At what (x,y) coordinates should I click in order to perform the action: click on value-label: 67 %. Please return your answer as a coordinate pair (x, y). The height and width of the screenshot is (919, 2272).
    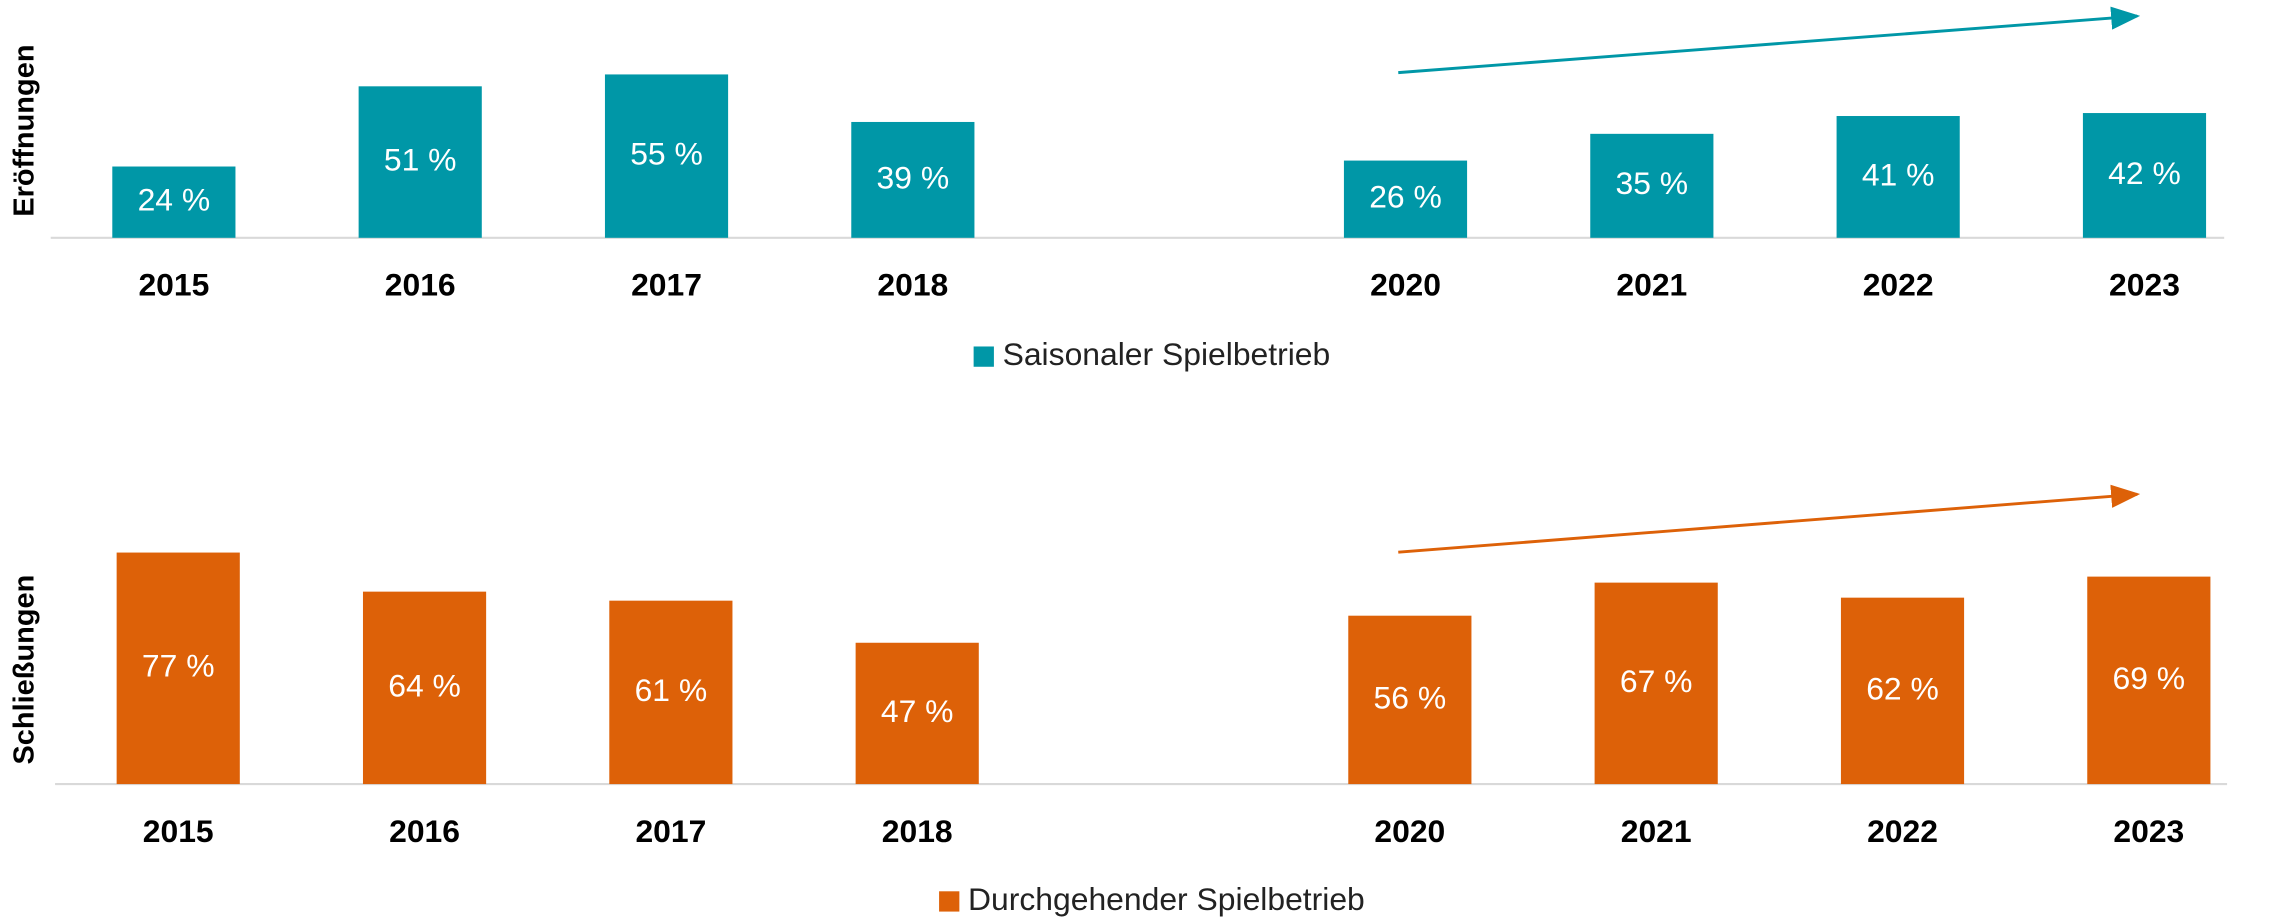
    Looking at the image, I should click on (1656, 681).